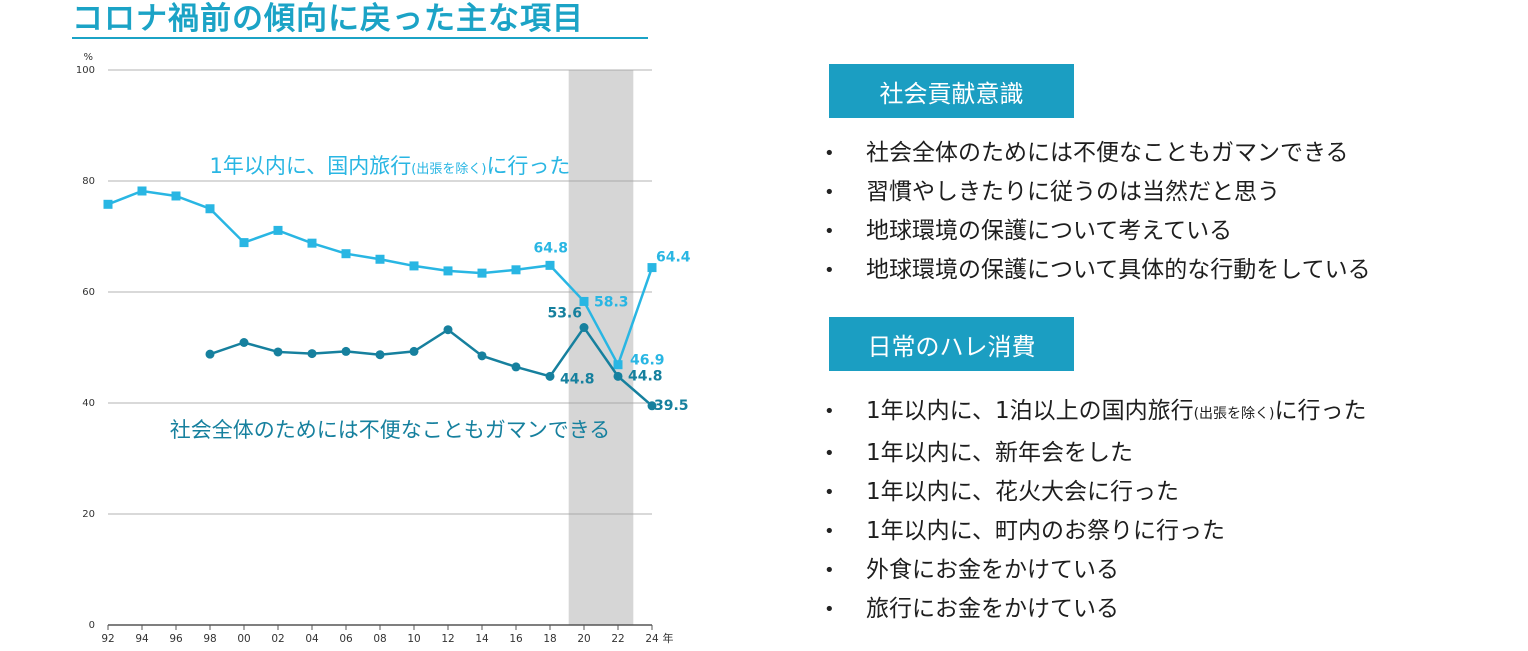 This screenshot has height=651, width=1528. What do you see at coordinates (528, 166) in the screenshot?
I see `series-label-tail: に行った` at bounding box center [528, 166].